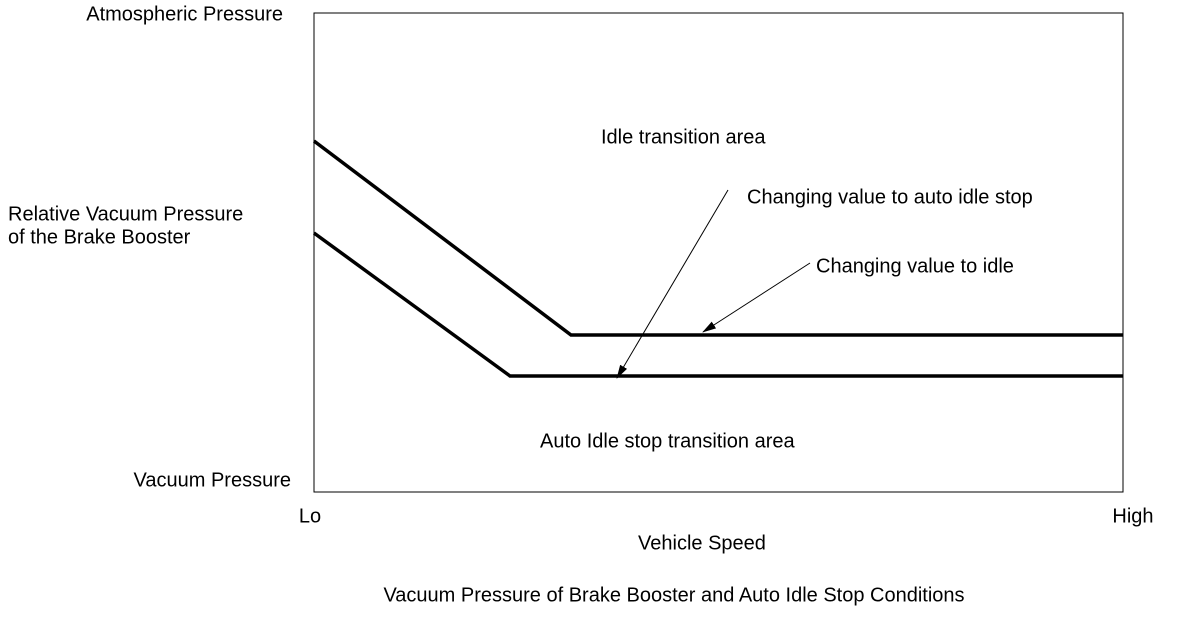  Describe the element at coordinates (125, 214) in the screenshot. I see `y-axis-label: Relative Vacuum Pressure` at that location.